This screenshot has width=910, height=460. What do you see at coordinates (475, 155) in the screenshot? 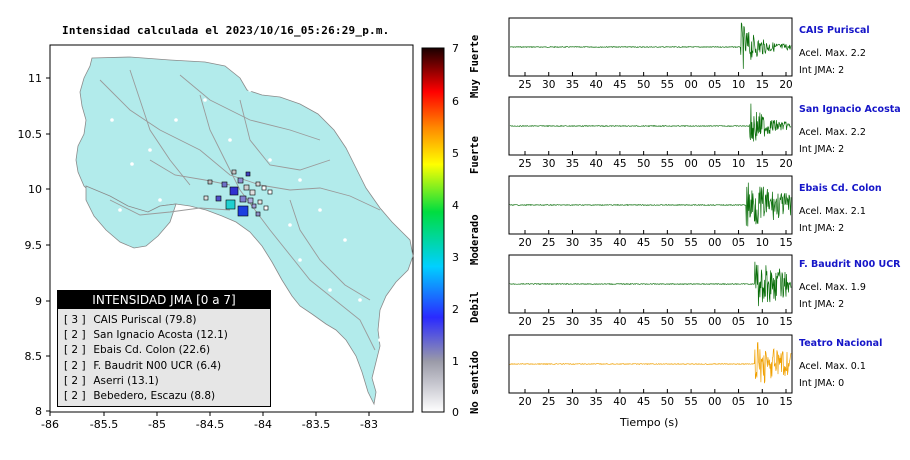
I see `colorbar-label-fuerte: Fuerte` at bounding box center [475, 155].